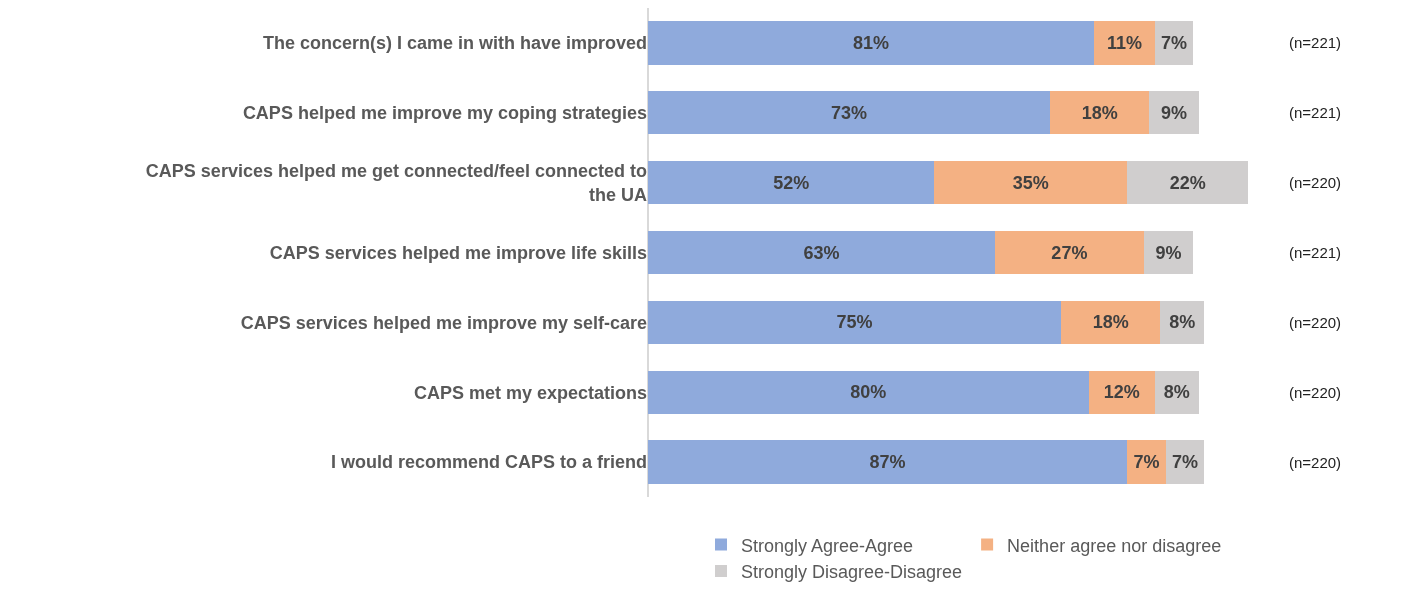  I want to click on data-label: 27%, so click(1069, 252).